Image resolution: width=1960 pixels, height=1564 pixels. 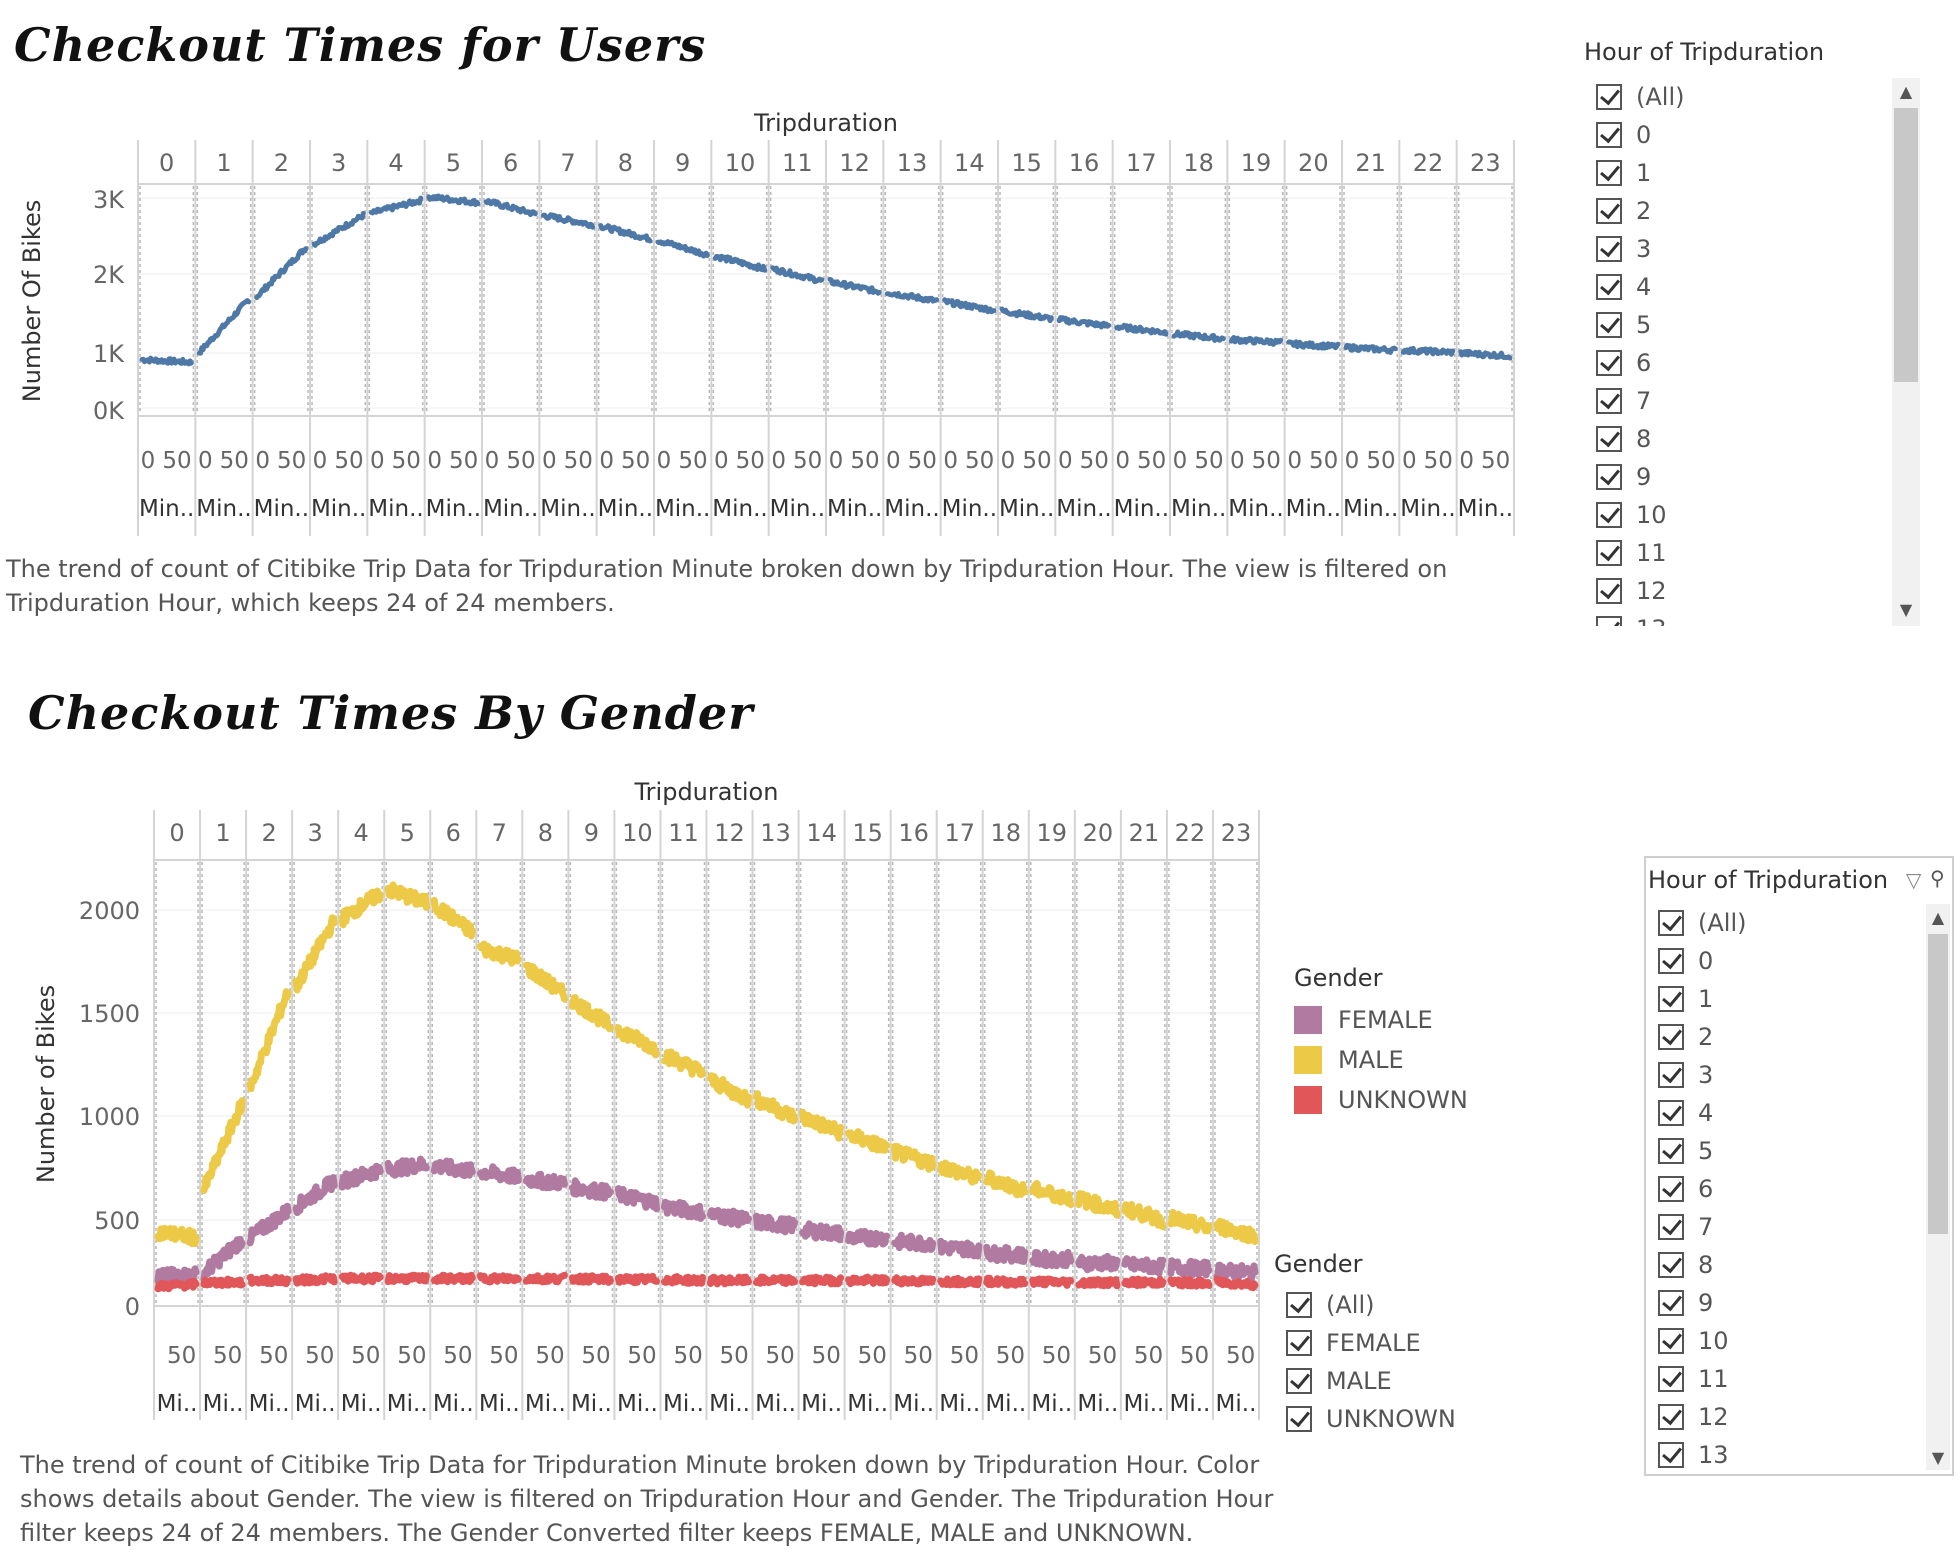 I want to click on gender-filter-option: FEMALE, so click(x=1371, y=1343).